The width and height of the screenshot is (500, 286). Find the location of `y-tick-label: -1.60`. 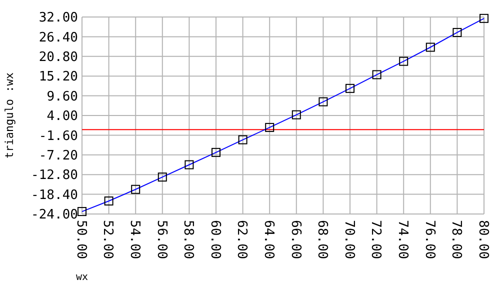

y-tick-label: -1.60 is located at coordinates (58, 136).